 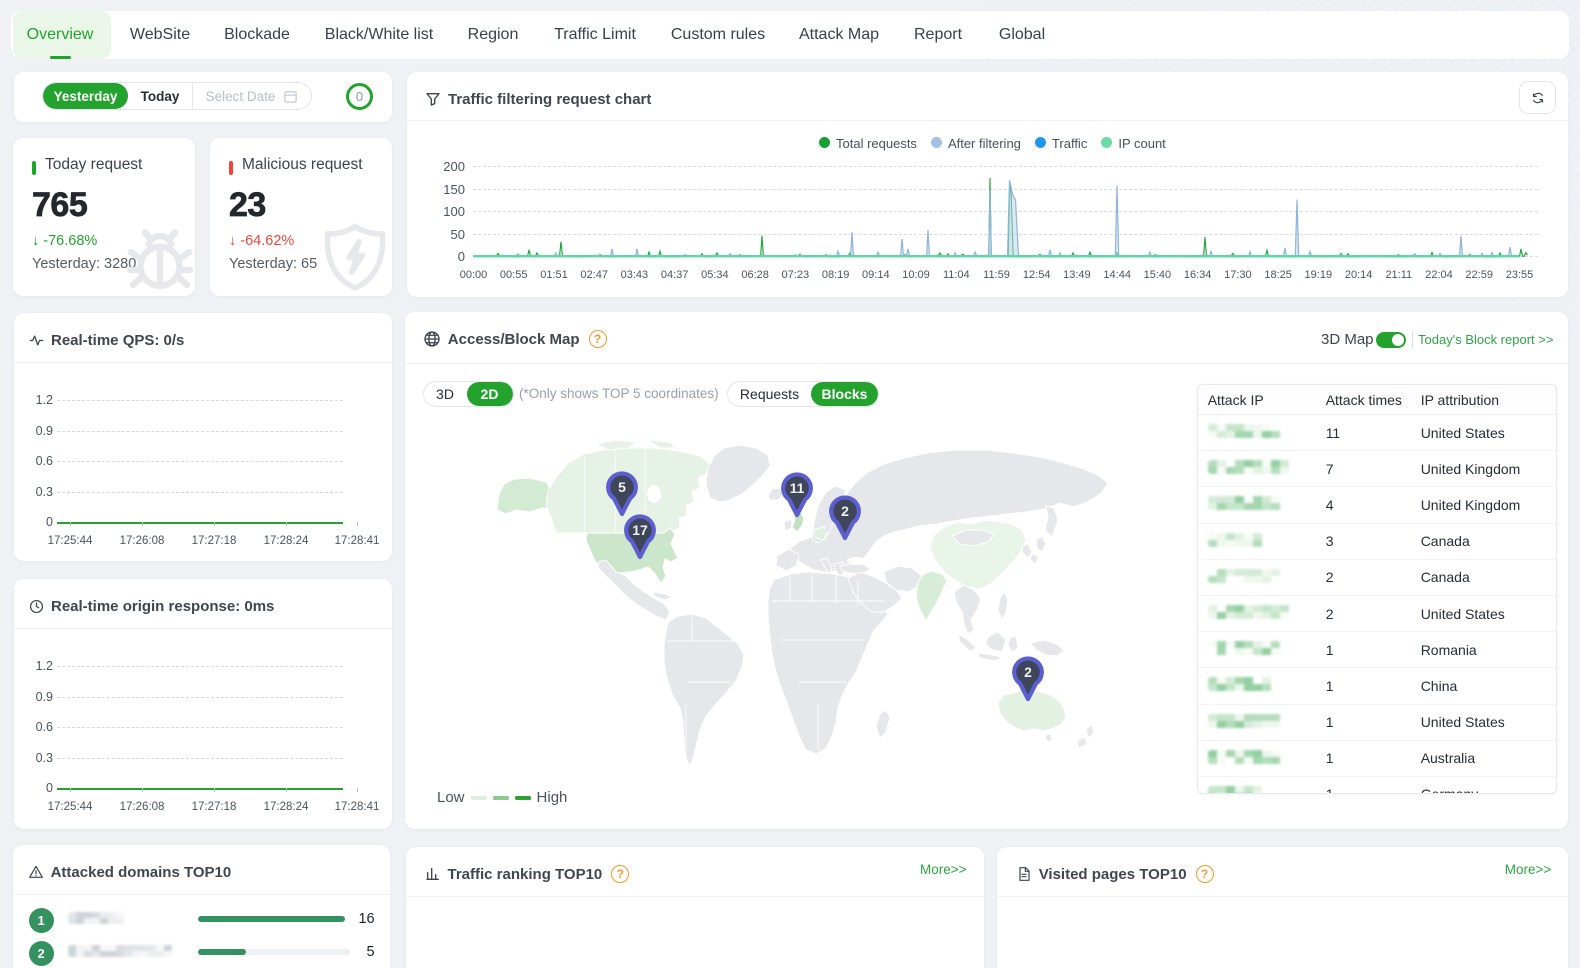 I want to click on svg-text: 11, so click(x=797, y=488).